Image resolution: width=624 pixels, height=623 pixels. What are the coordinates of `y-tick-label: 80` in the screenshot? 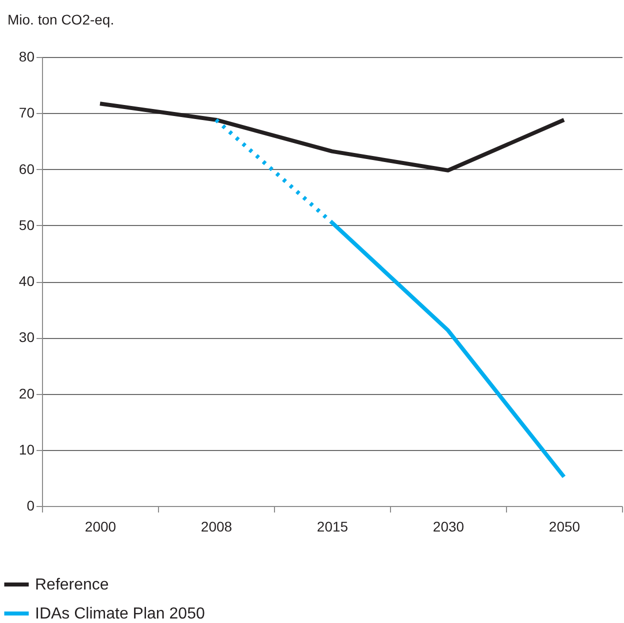 It's located at (26, 56).